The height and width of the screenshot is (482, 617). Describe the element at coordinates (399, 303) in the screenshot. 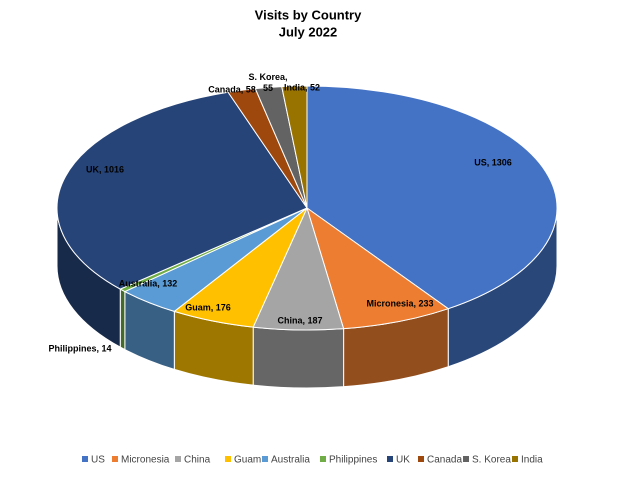

I see `data-label: Micronesia, 233` at that location.